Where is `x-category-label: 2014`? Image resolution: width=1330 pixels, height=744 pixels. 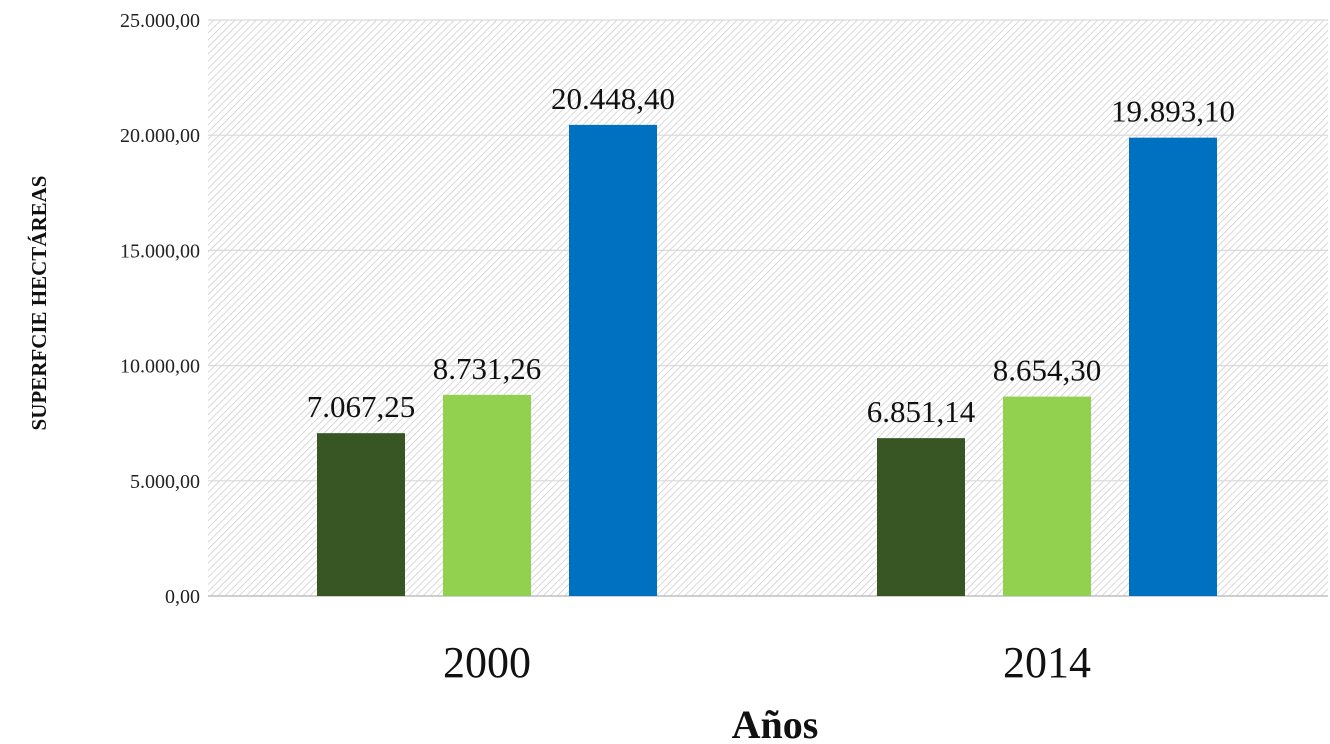
x-category-label: 2014 is located at coordinates (1047, 662).